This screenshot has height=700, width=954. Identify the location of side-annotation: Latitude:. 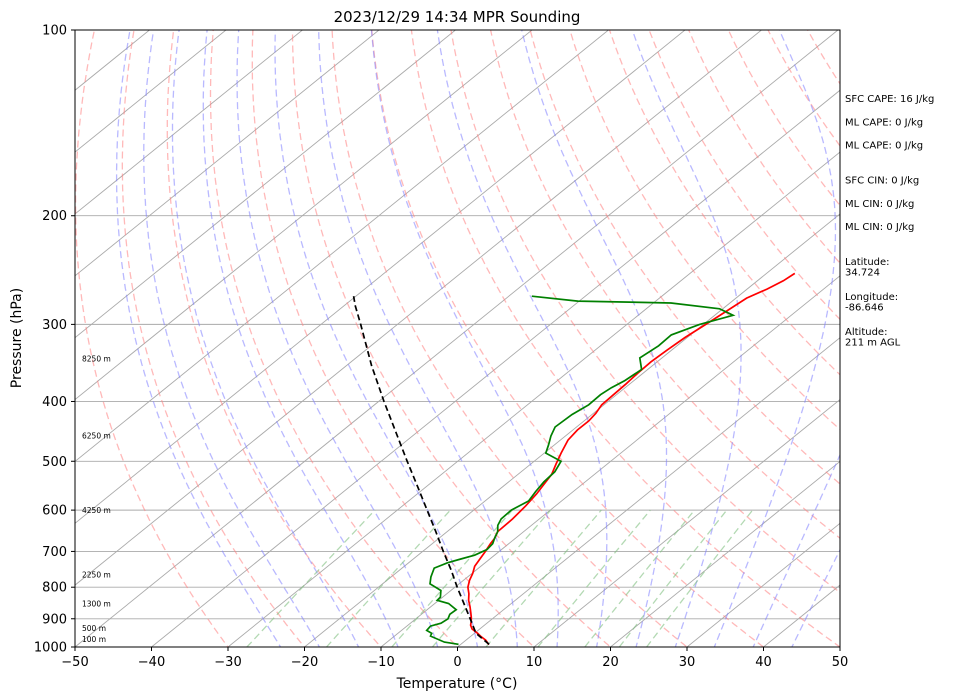
(867, 262).